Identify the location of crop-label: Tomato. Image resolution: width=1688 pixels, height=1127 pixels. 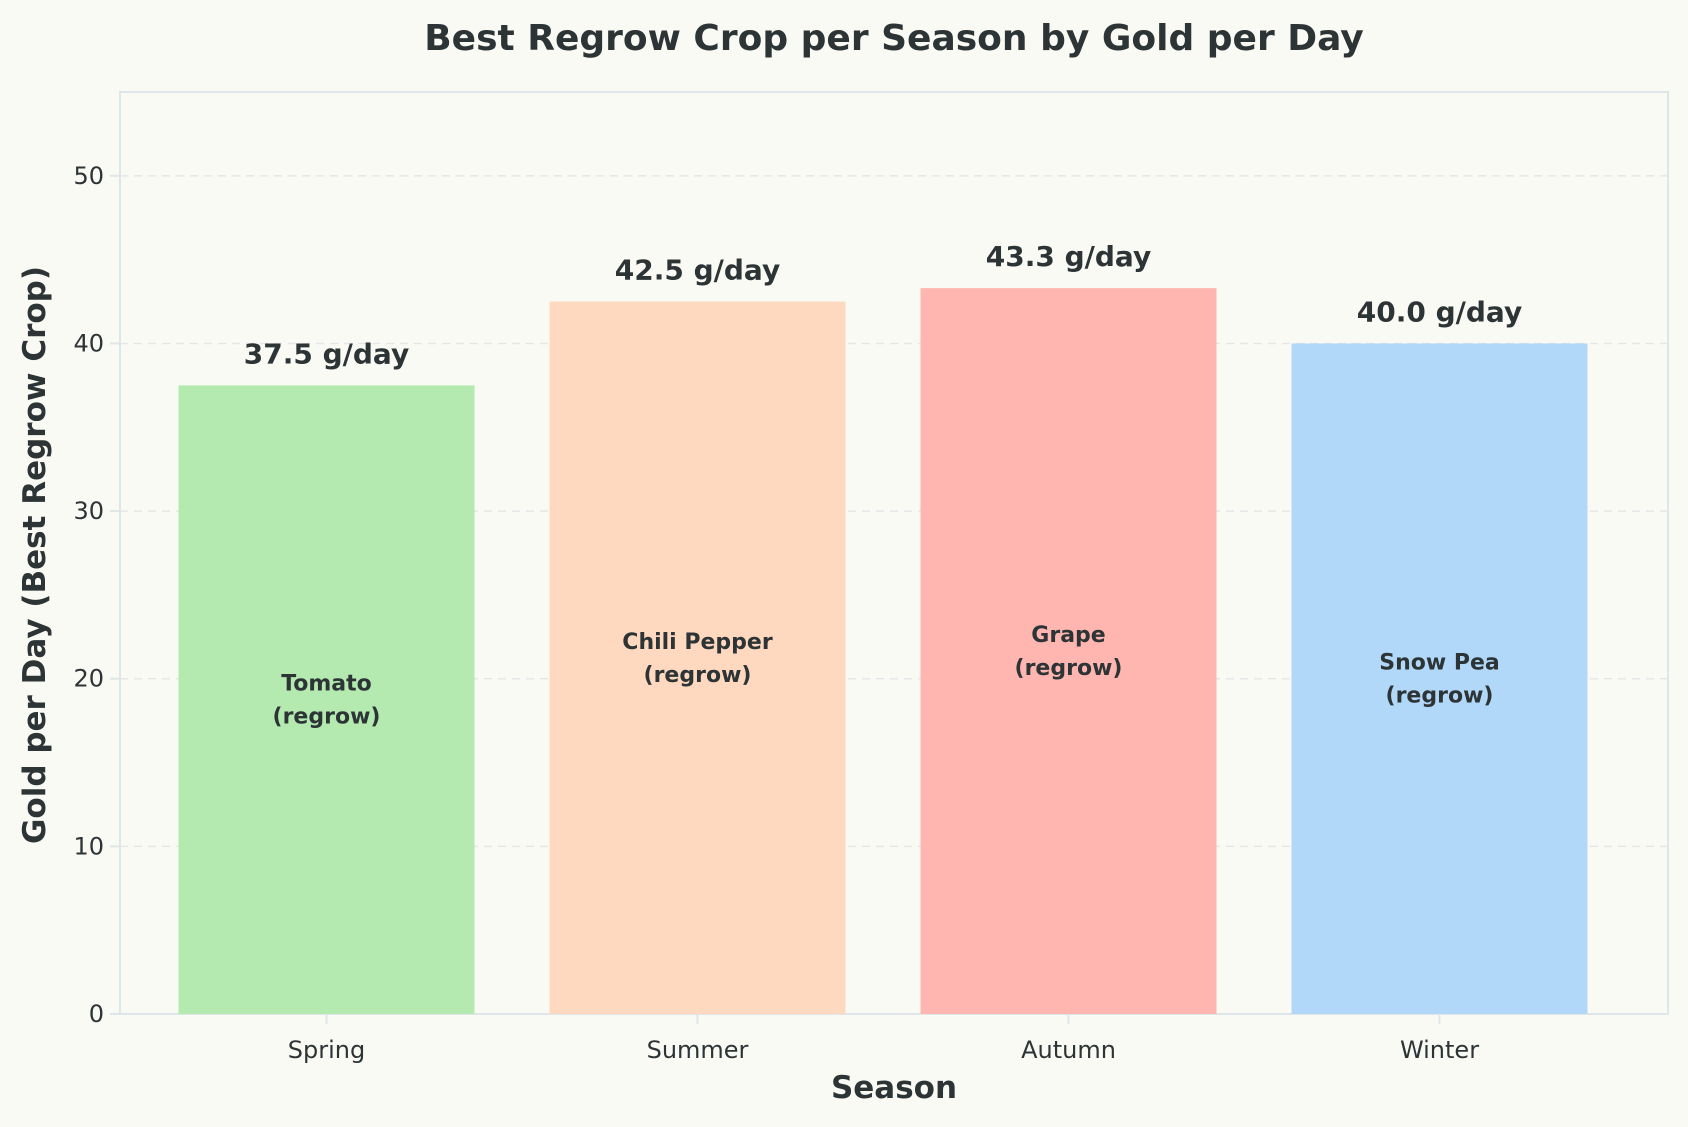
(326, 684).